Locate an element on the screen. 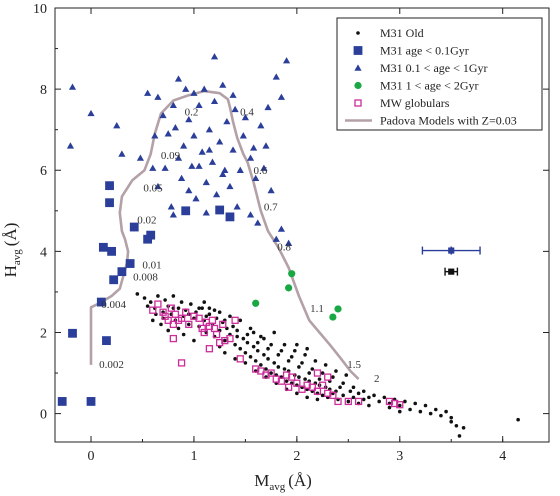  legend-label-inter: M31 0.1 < age < 1Gyr is located at coordinates (434, 68).